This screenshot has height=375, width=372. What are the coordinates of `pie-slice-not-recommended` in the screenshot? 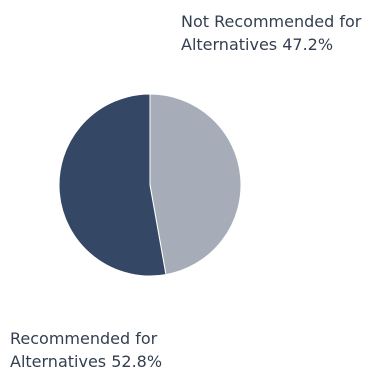 It's located at (195, 184).